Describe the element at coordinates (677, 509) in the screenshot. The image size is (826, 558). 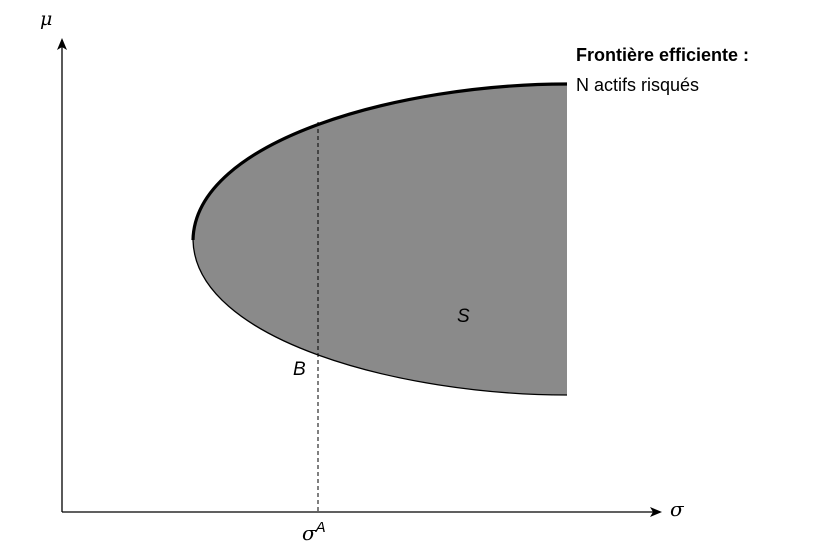
I see `x-axis-label: σ` at that location.